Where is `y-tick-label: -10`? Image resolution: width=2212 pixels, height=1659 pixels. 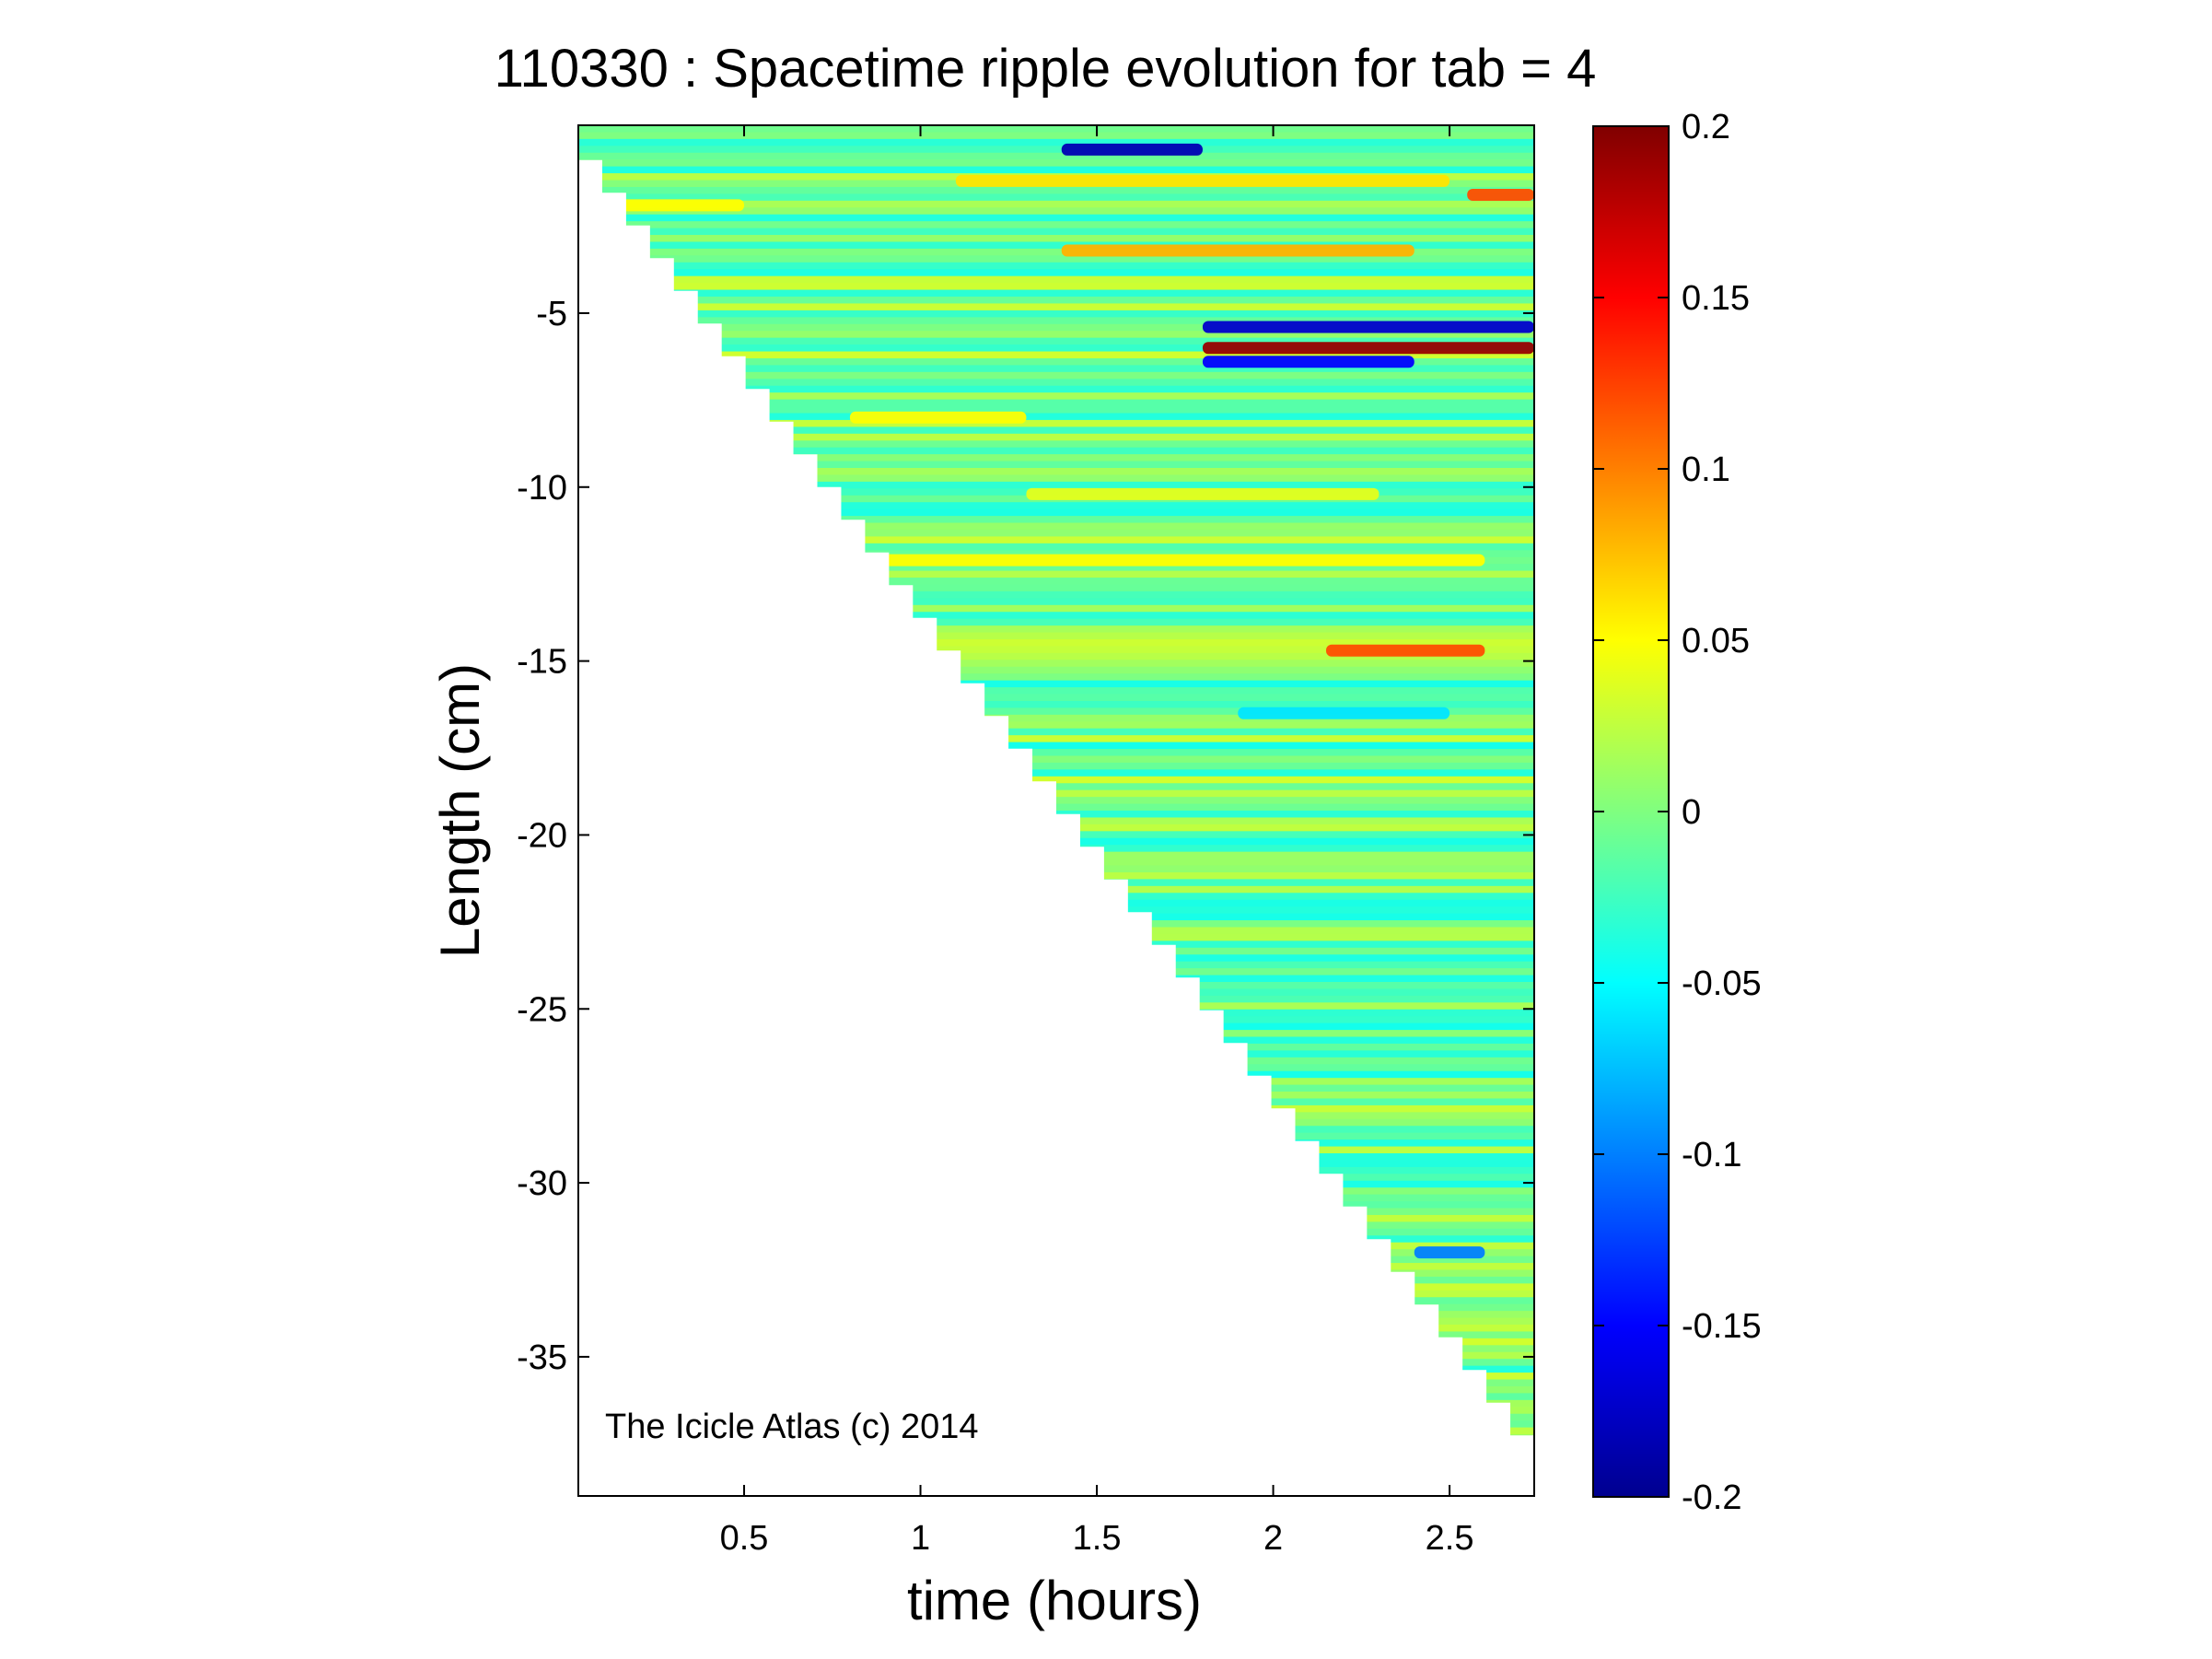 y-tick-label: -10 is located at coordinates (542, 488).